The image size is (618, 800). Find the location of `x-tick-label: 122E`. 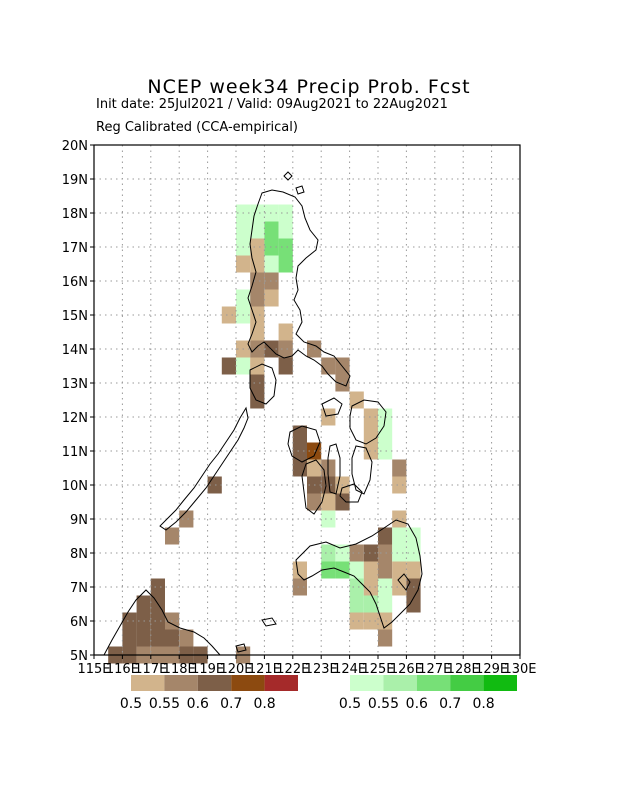

x-tick-label: 122E is located at coordinates (292, 669).